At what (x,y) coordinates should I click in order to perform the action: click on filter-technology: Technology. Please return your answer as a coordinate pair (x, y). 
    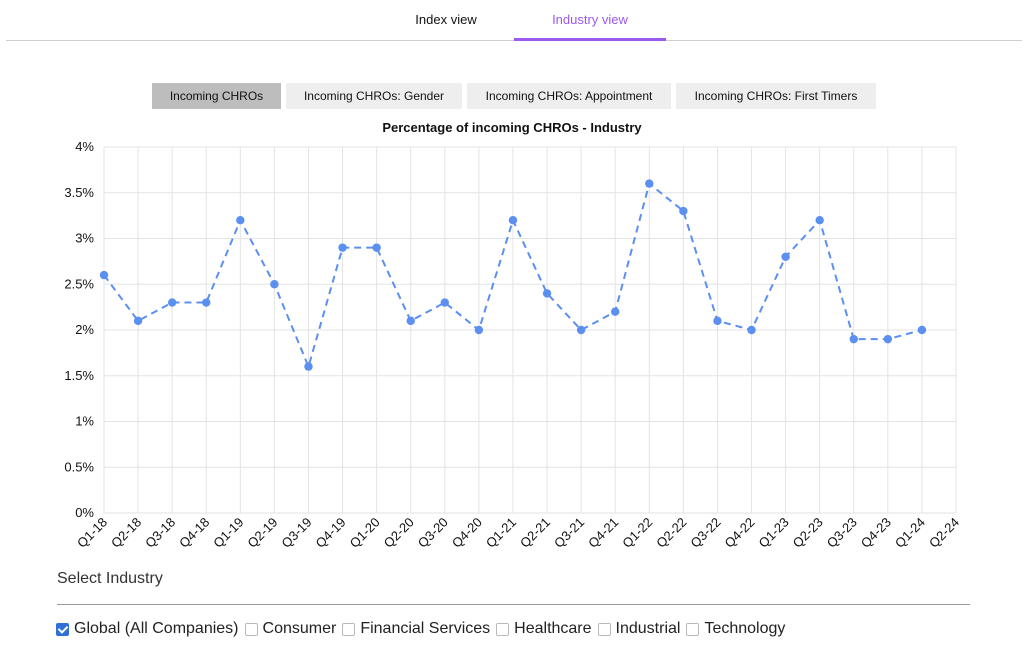
    Looking at the image, I should click on (735, 629).